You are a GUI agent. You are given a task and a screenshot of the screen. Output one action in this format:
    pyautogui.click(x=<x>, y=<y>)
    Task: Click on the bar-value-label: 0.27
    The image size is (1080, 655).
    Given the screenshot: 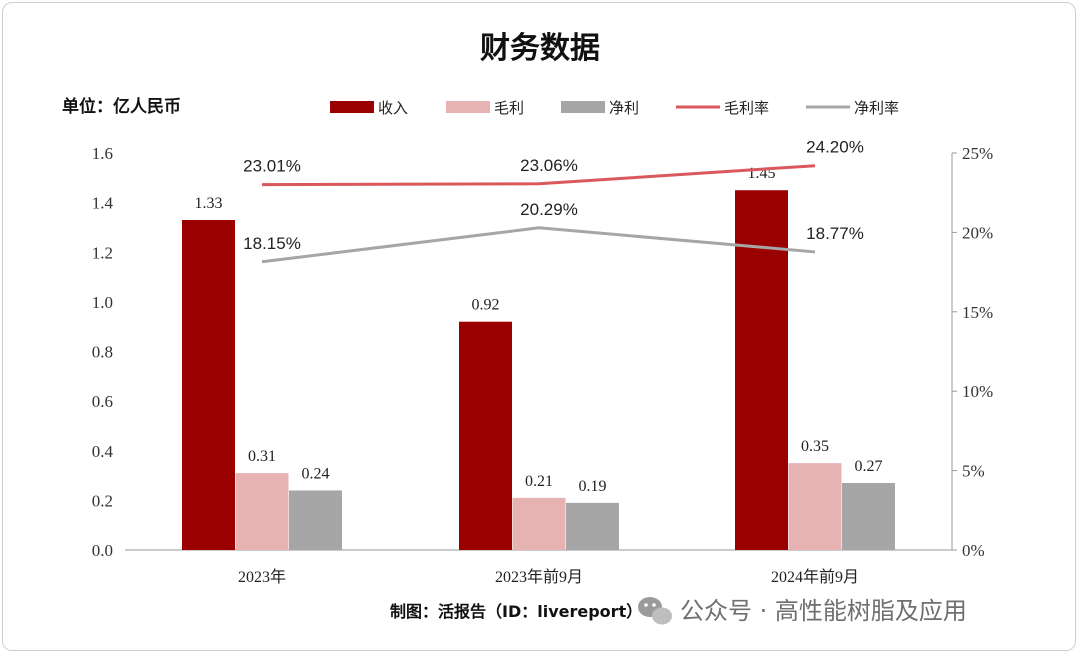 What is the action you would take?
    pyautogui.click(x=869, y=466)
    